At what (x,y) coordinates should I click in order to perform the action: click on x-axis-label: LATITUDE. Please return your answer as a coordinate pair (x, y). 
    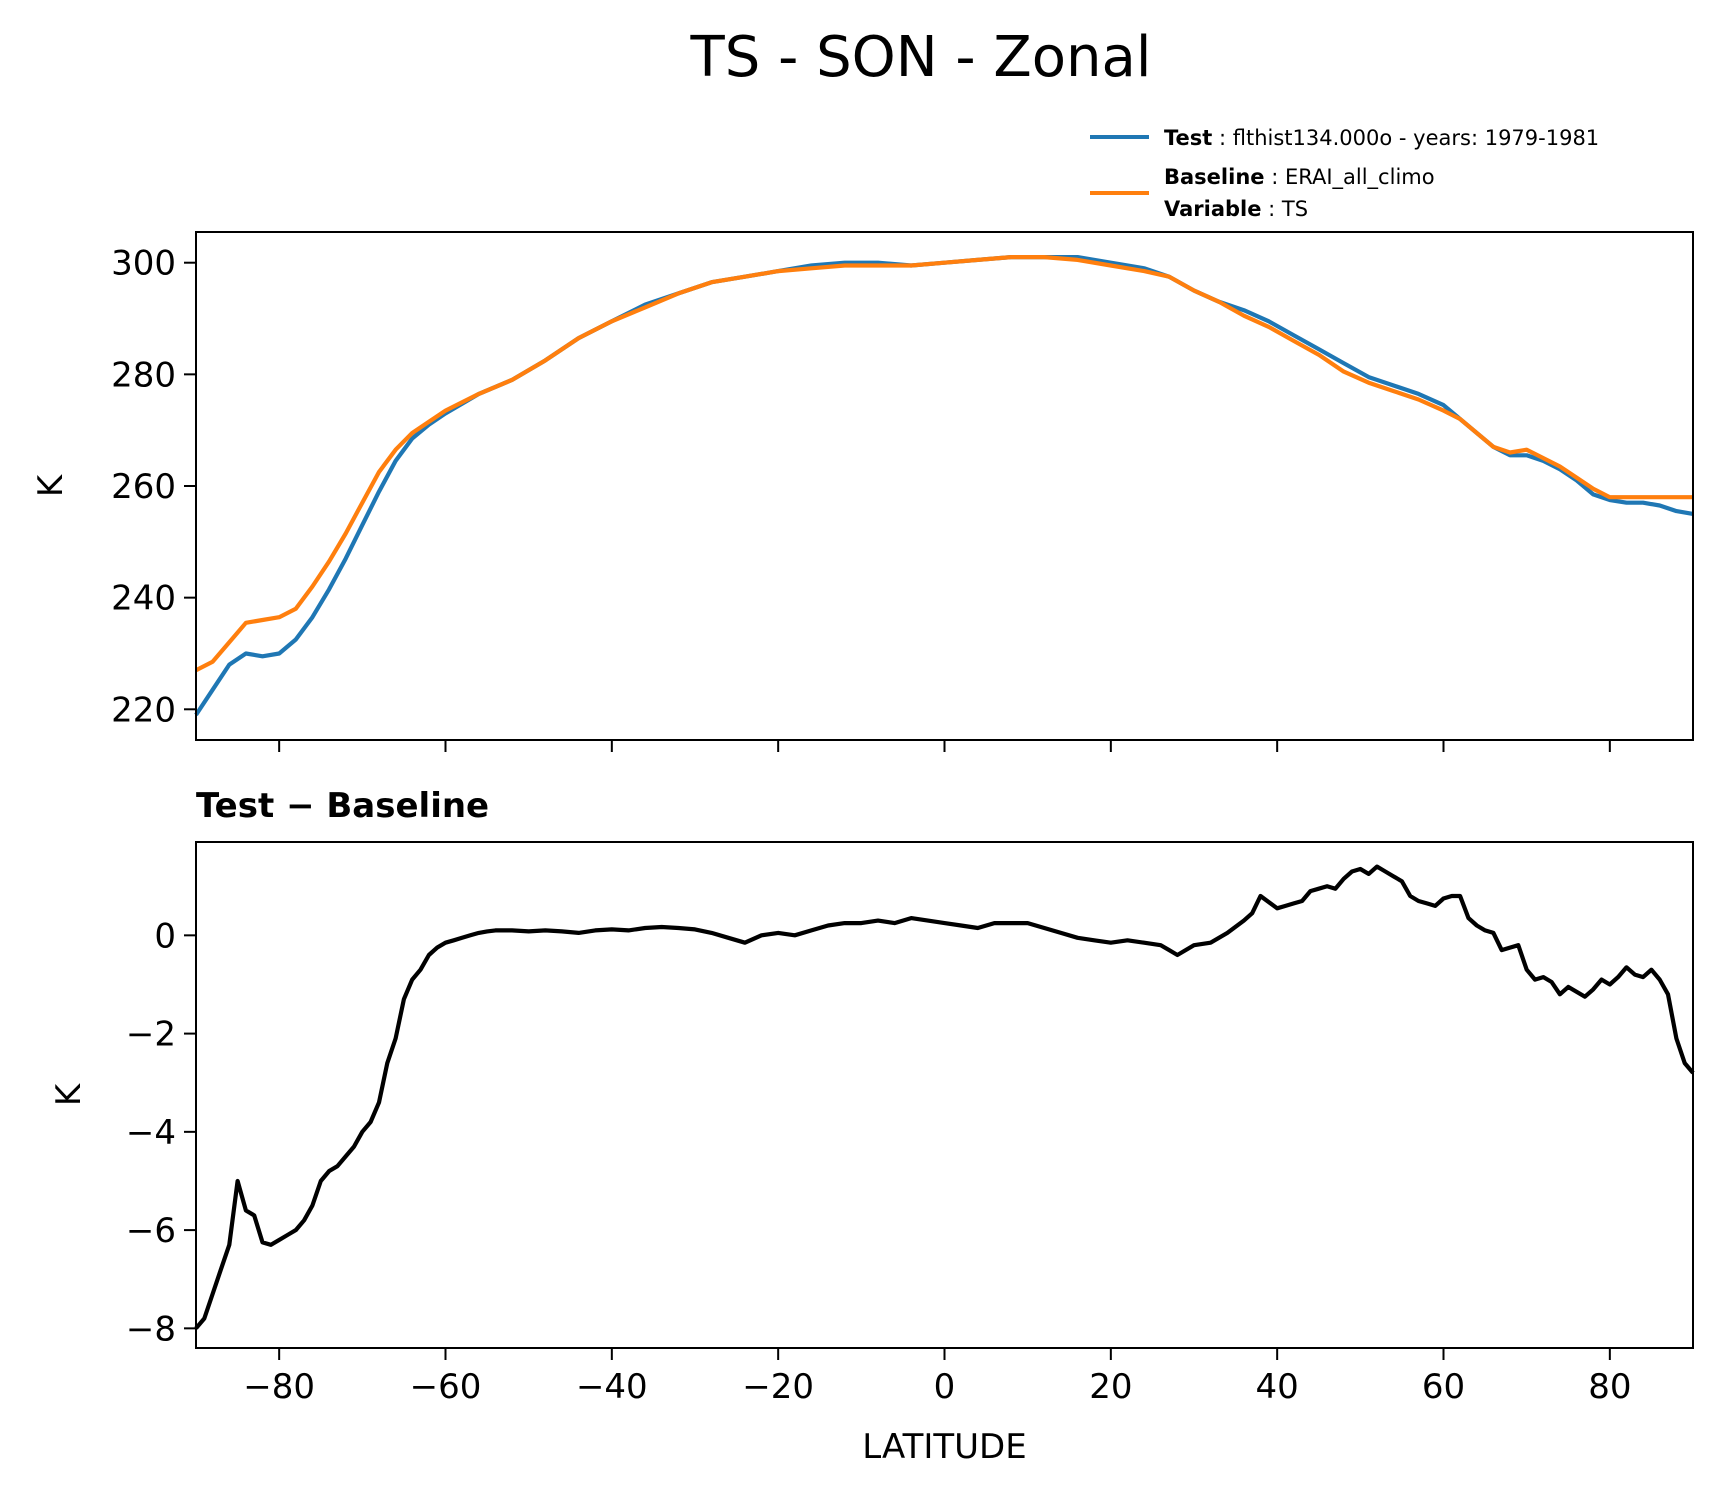
    Looking at the image, I should click on (944, 1447).